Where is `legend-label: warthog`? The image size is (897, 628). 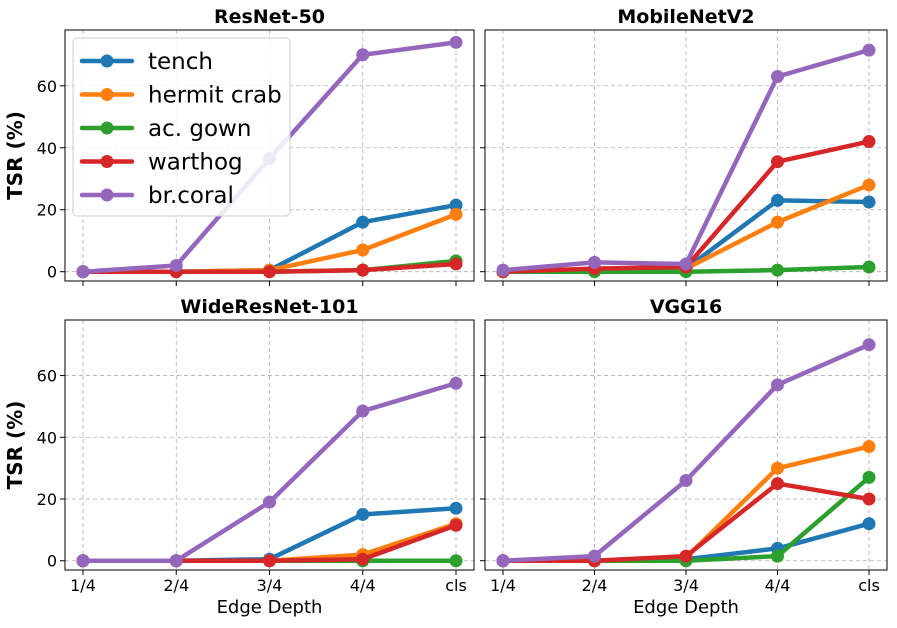
legend-label: warthog is located at coordinates (195, 163).